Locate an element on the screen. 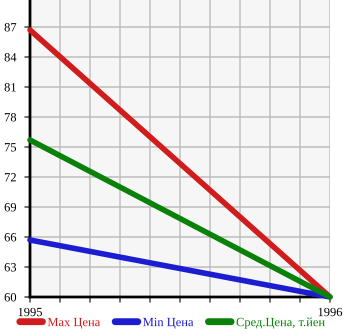  y-tick-label: 81 is located at coordinates (10, 87).